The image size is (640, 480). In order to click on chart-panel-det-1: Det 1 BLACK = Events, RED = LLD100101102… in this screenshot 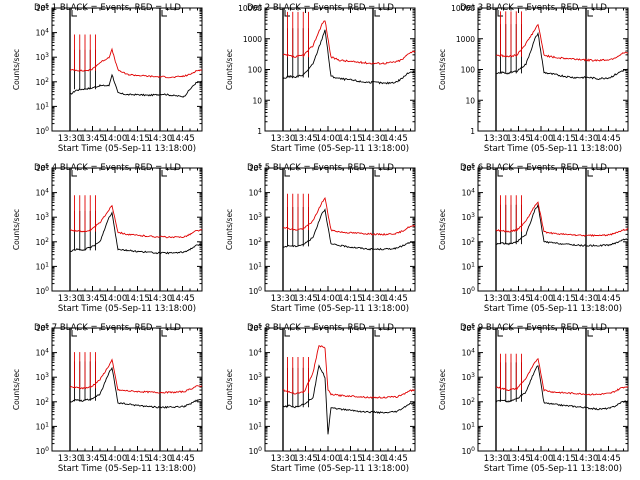, I will do `click(107, 78)`.